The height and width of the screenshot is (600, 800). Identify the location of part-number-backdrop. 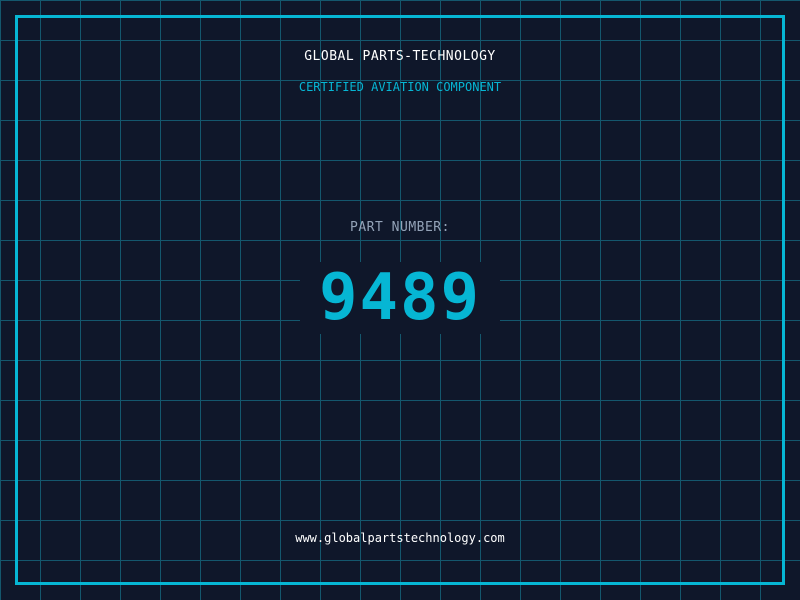
(400, 298).